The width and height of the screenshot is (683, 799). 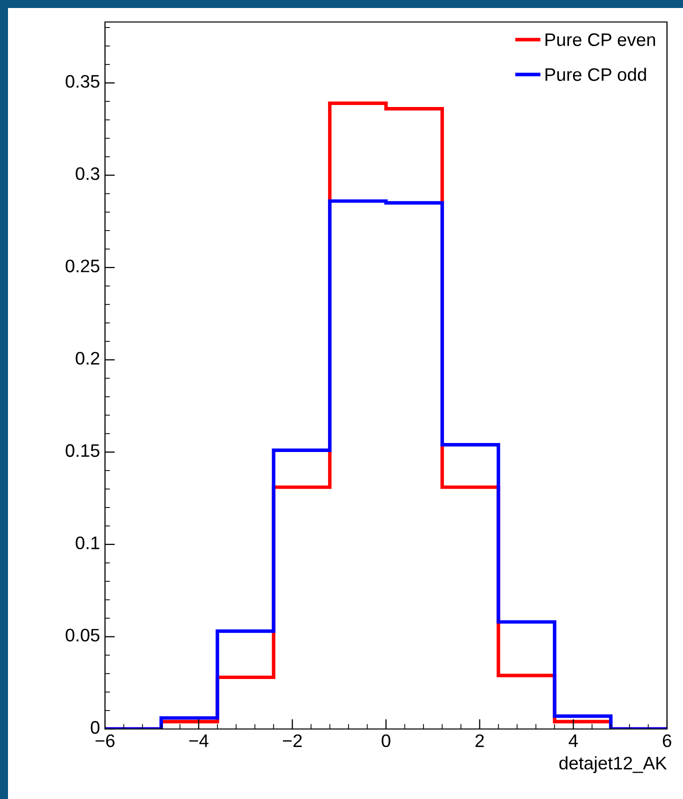 What do you see at coordinates (88, 173) in the screenshot?
I see `y-tick-label: 0.3` at bounding box center [88, 173].